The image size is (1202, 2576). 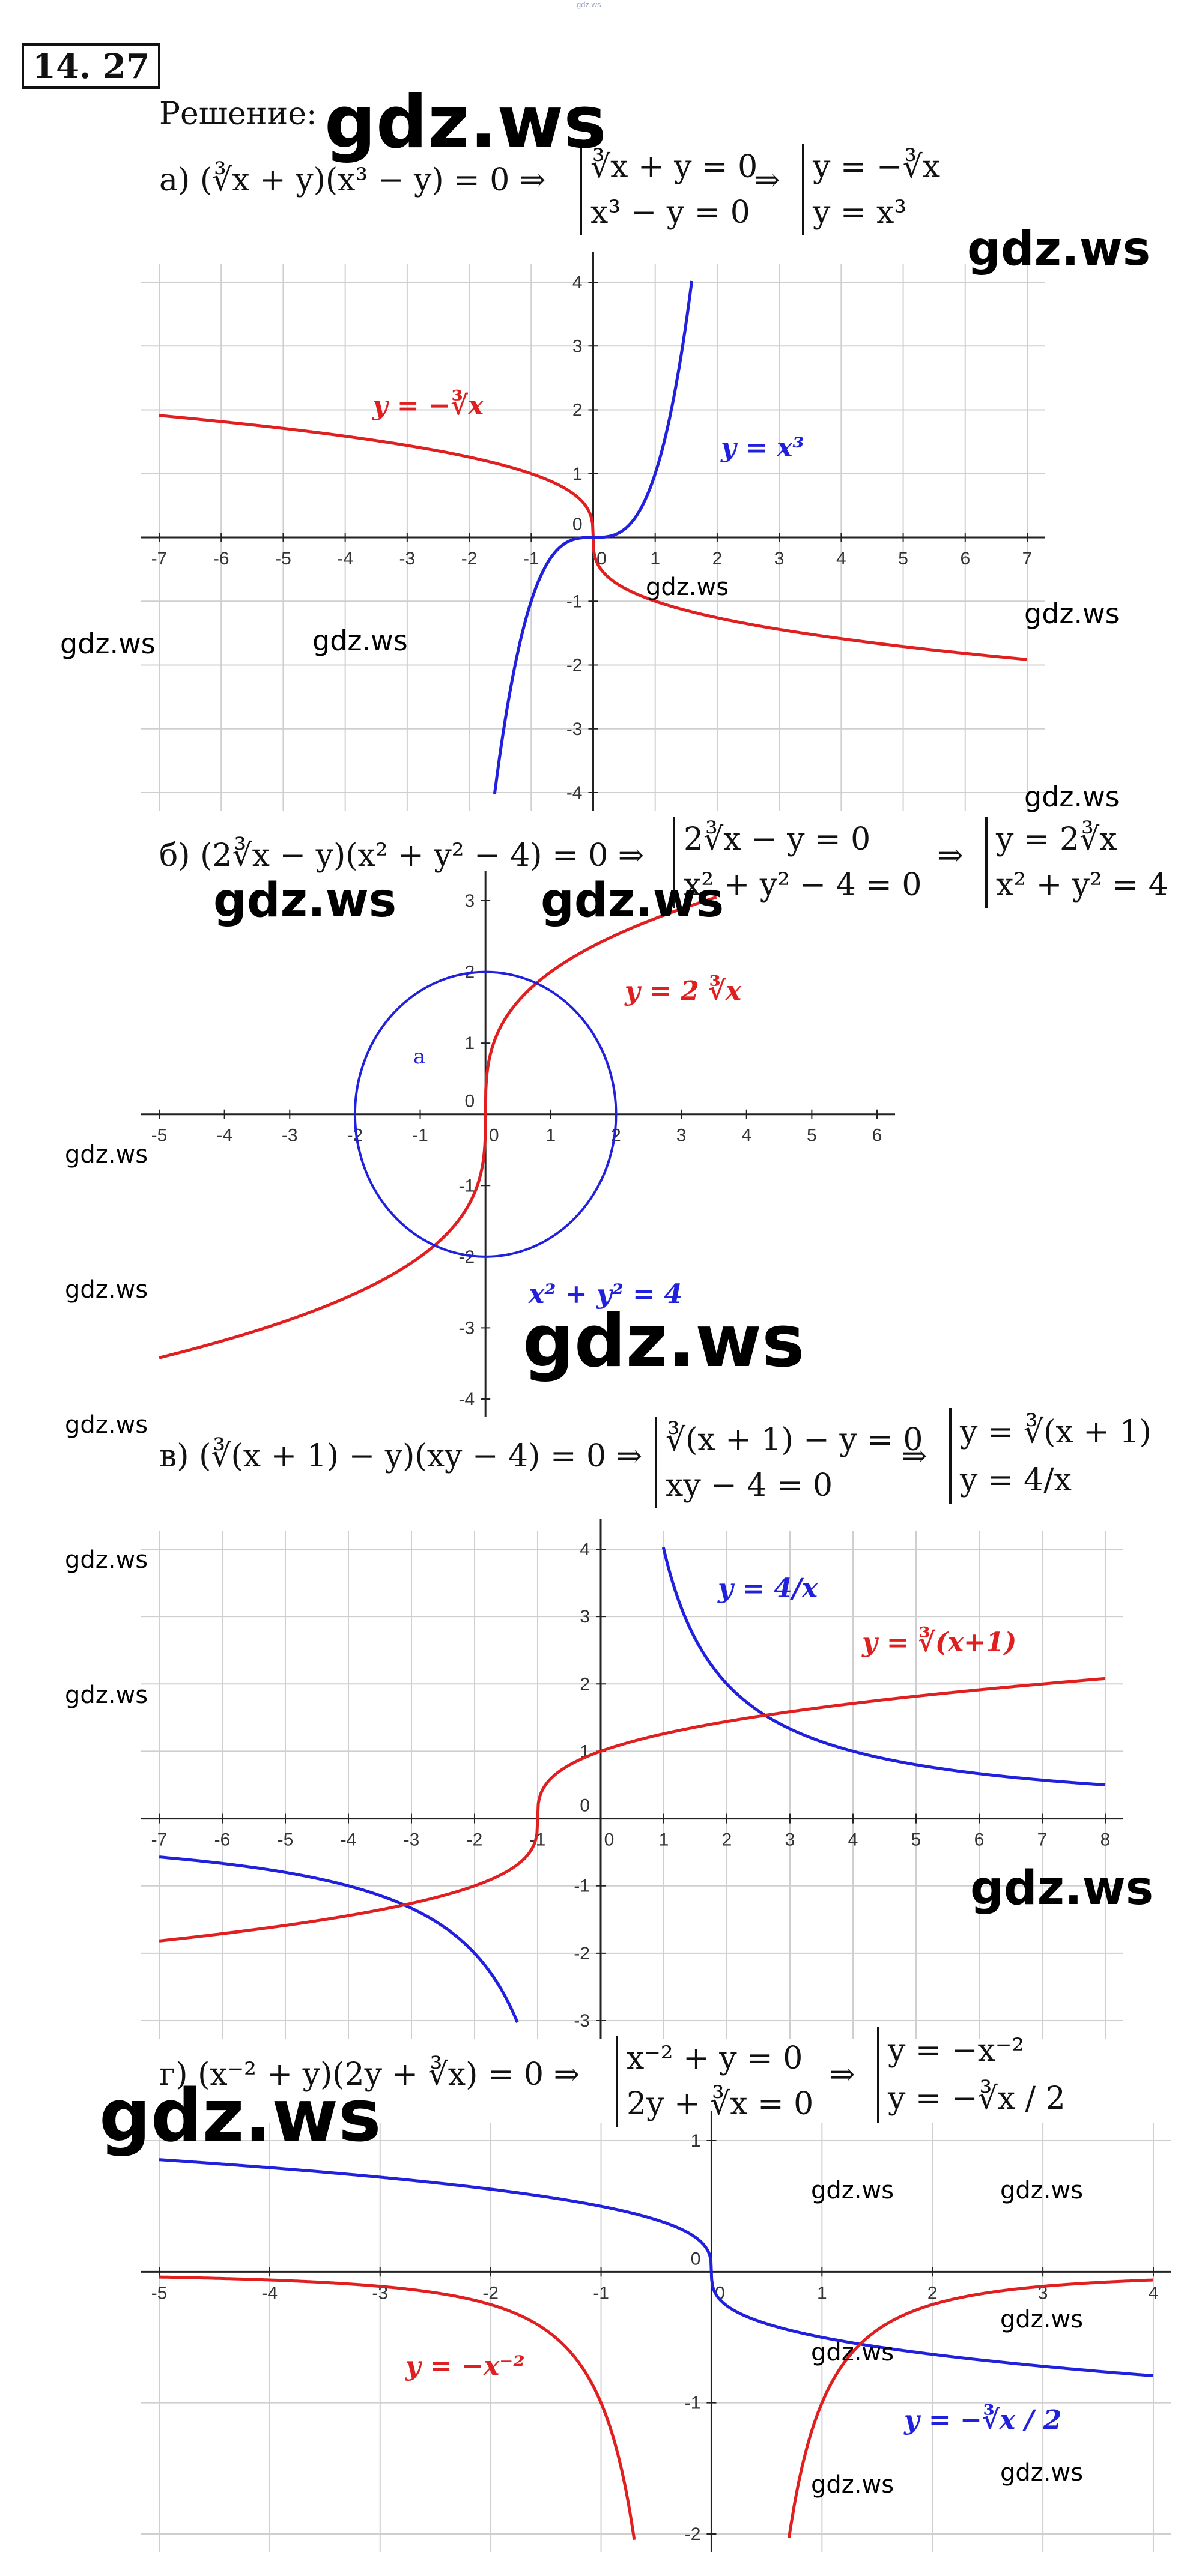 What do you see at coordinates (605, 1294) in the screenshot?
I see `series-label: x² + y² = 4` at bounding box center [605, 1294].